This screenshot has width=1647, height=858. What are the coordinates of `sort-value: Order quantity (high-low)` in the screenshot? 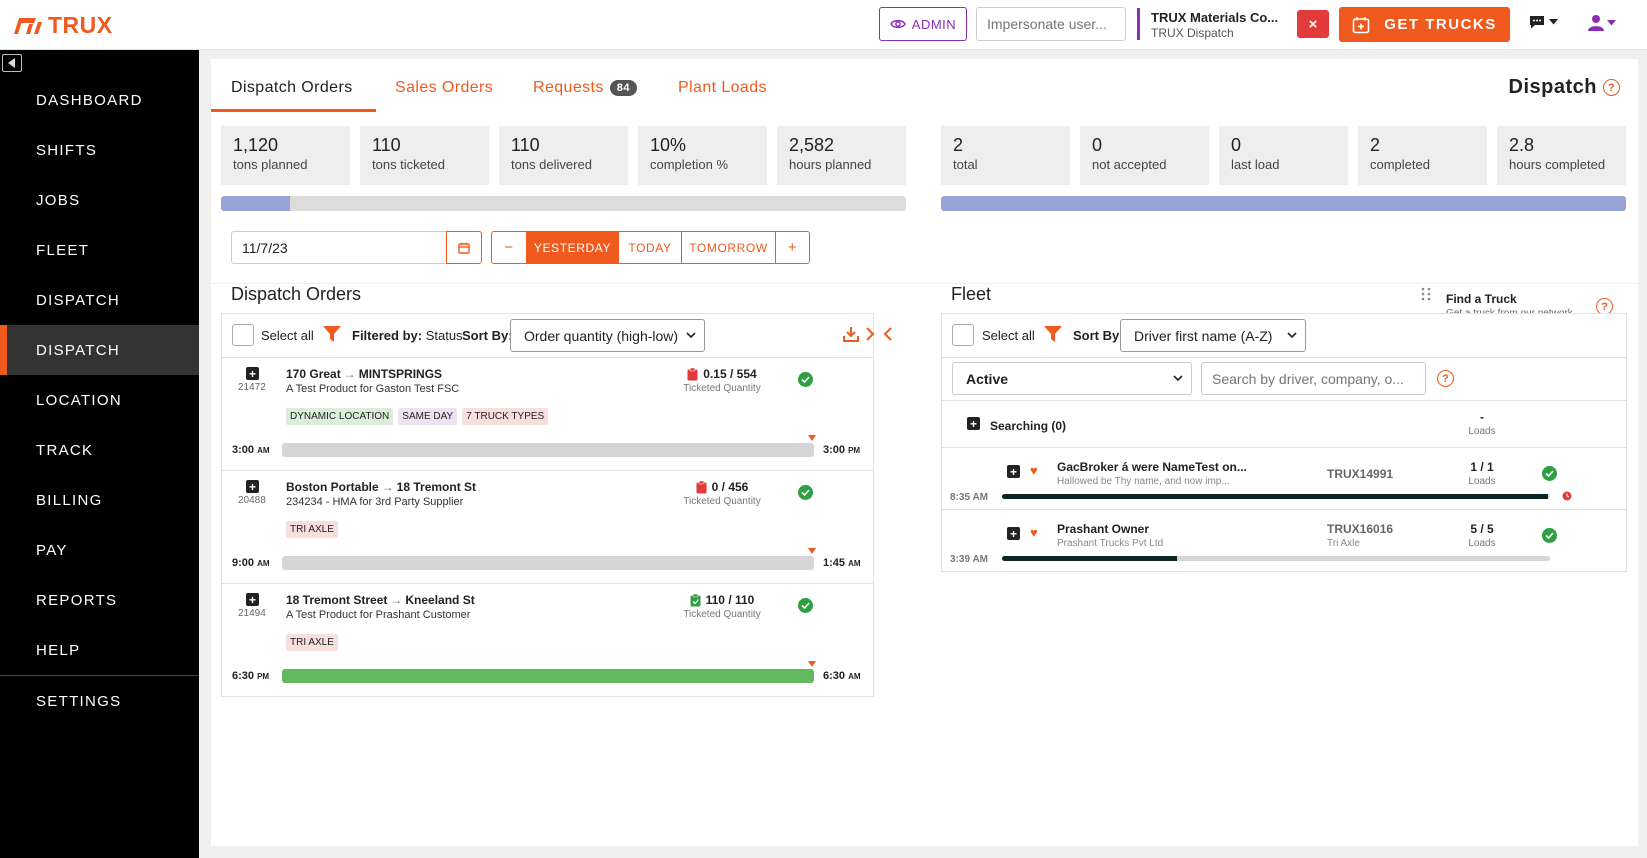 It's located at (601, 335).